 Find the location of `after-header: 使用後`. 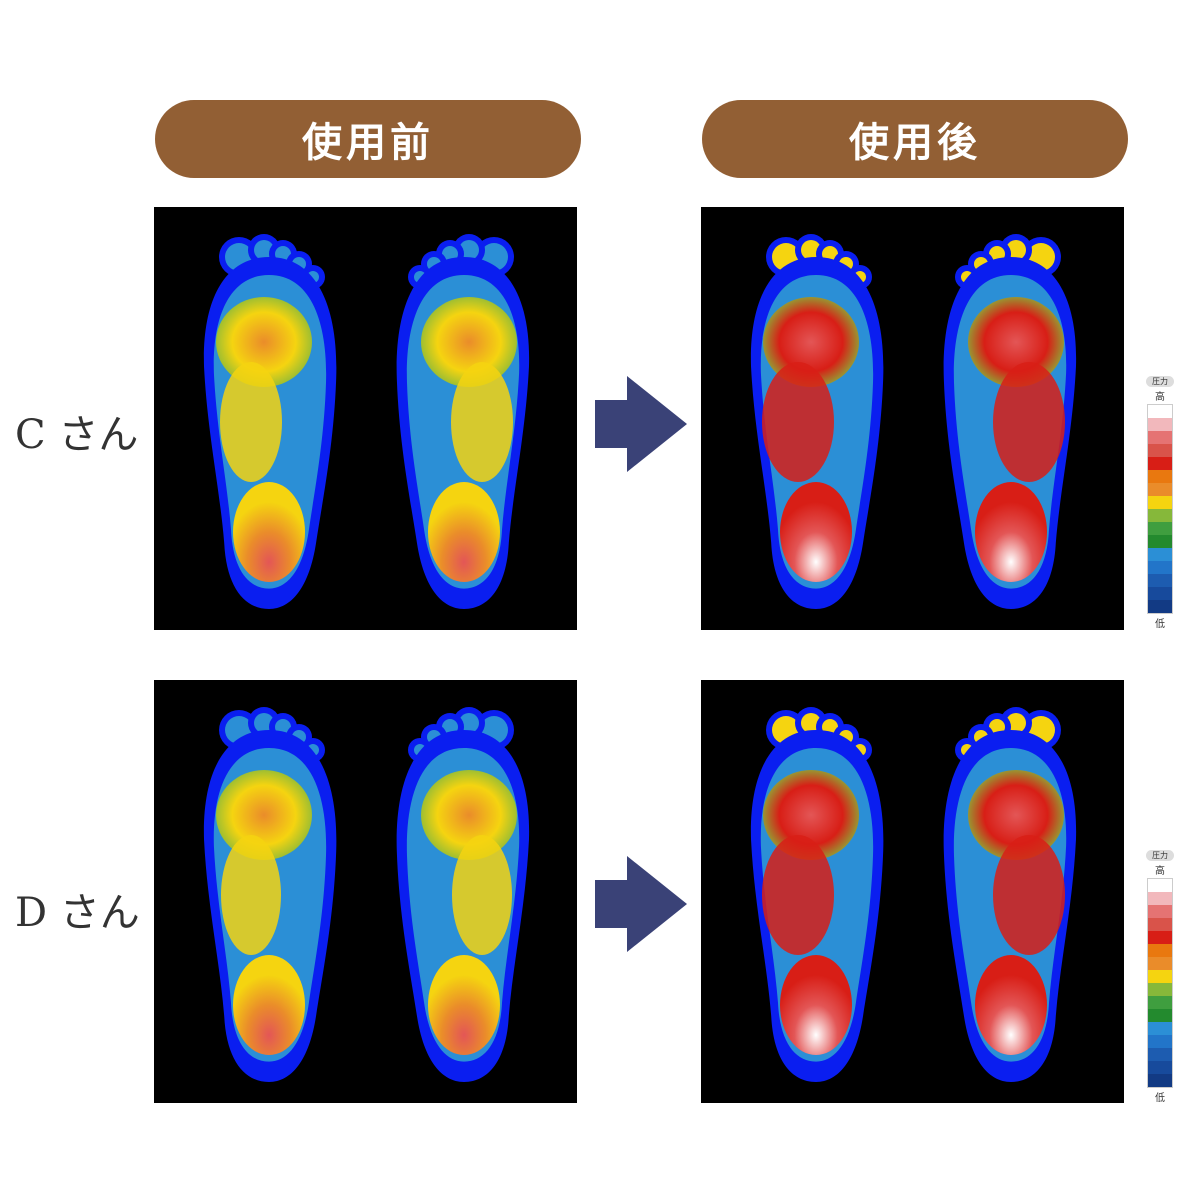

after-header: 使用後 is located at coordinates (915, 139).